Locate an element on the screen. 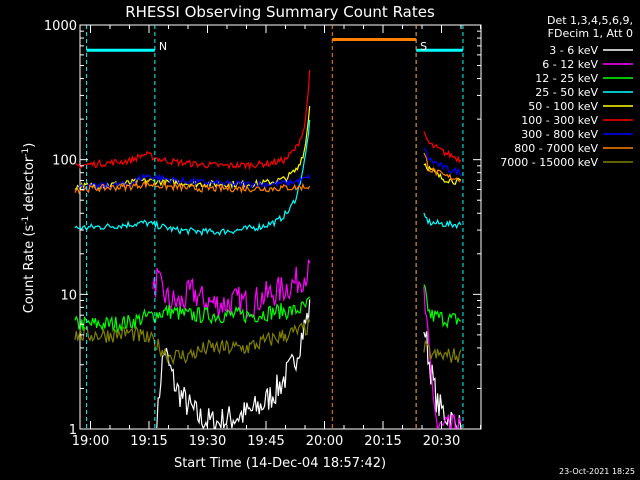 This screenshot has height=480, width=640. y-axis-label-part1: Count Rate (s is located at coordinates (29, 269).